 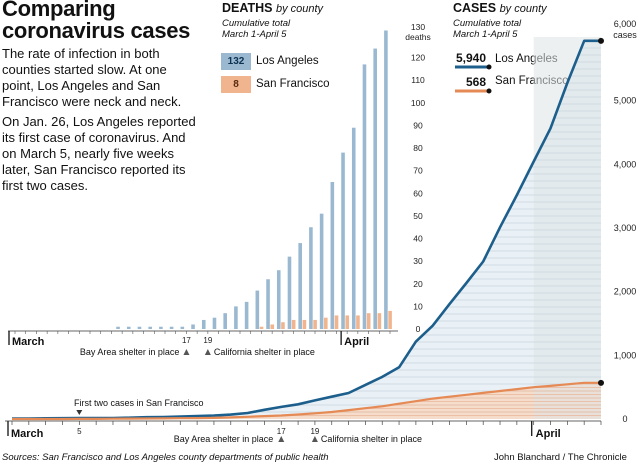 I want to click on cases-annotation-text: Bay Area shelter in place, so click(x=224, y=439).